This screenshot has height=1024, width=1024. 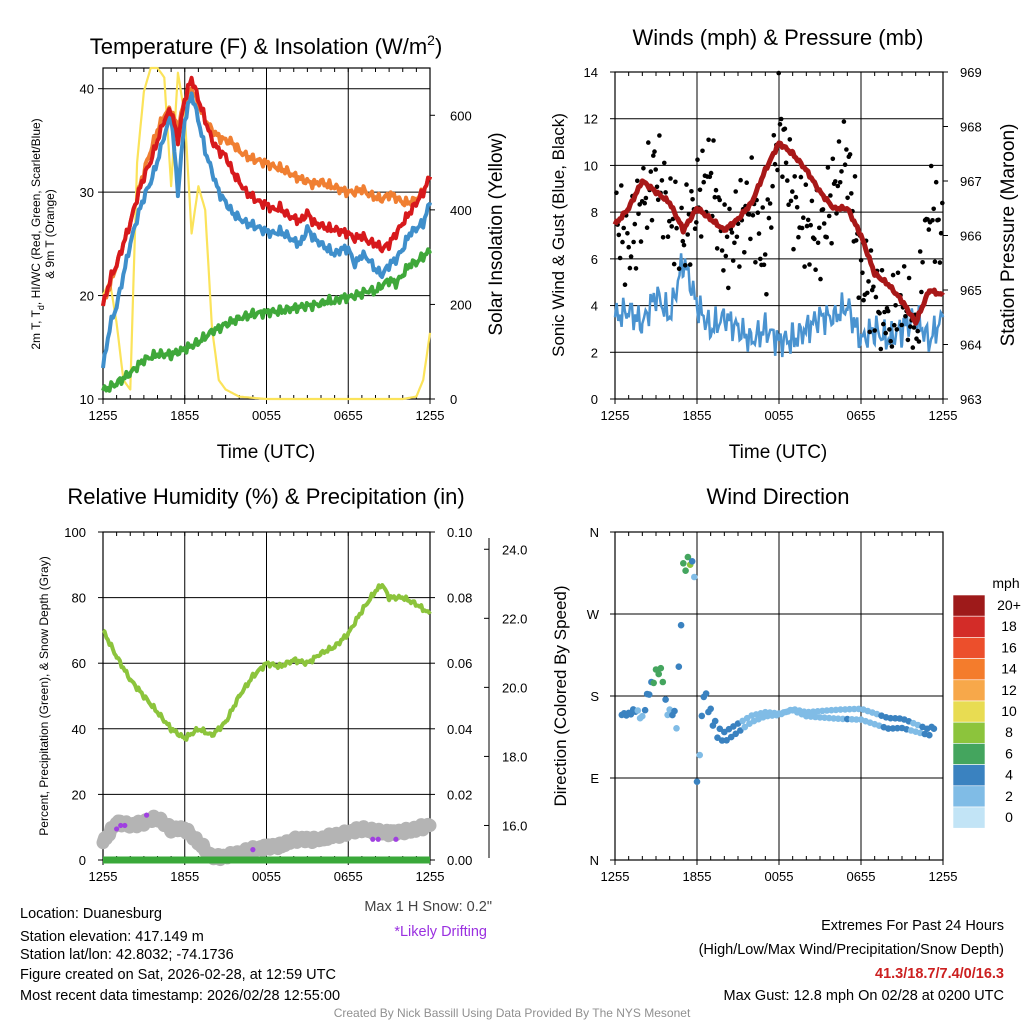 What do you see at coordinates (459, 532) in the screenshot?
I see `rh-y2tick-label: 0.10` at bounding box center [459, 532].